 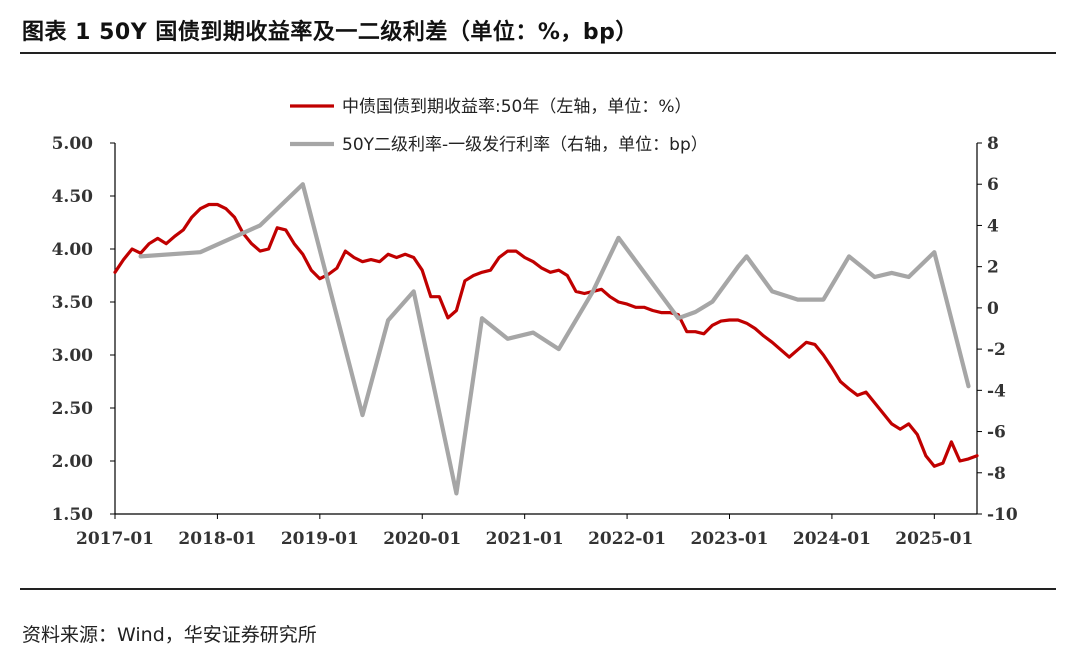 What do you see at coordinates (993, 185) in the screenshot?
I see `right-tick-label: 6` at bounding box center [993, 185].